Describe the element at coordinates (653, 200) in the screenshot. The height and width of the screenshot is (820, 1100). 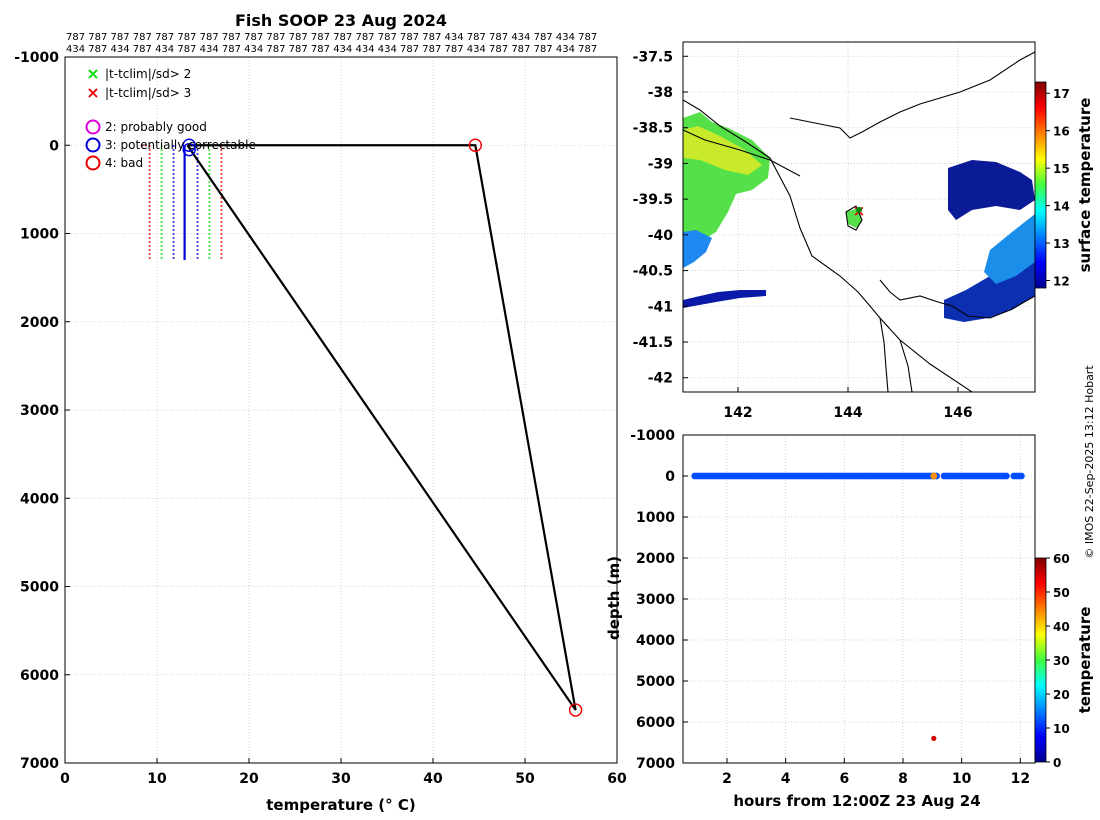
I see `map-y-tick-label: -39.5` at that location.